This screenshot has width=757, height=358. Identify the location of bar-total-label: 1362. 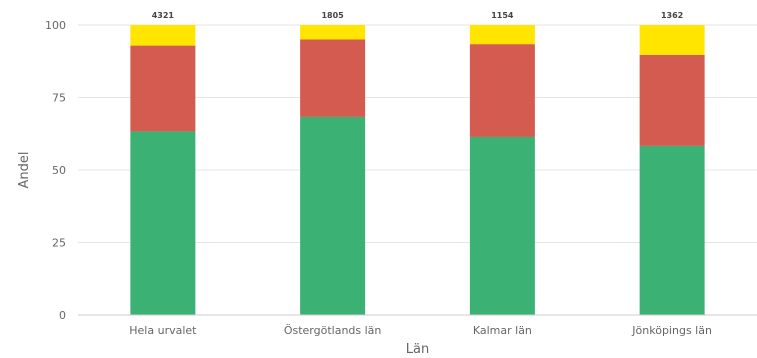
(672, 15).